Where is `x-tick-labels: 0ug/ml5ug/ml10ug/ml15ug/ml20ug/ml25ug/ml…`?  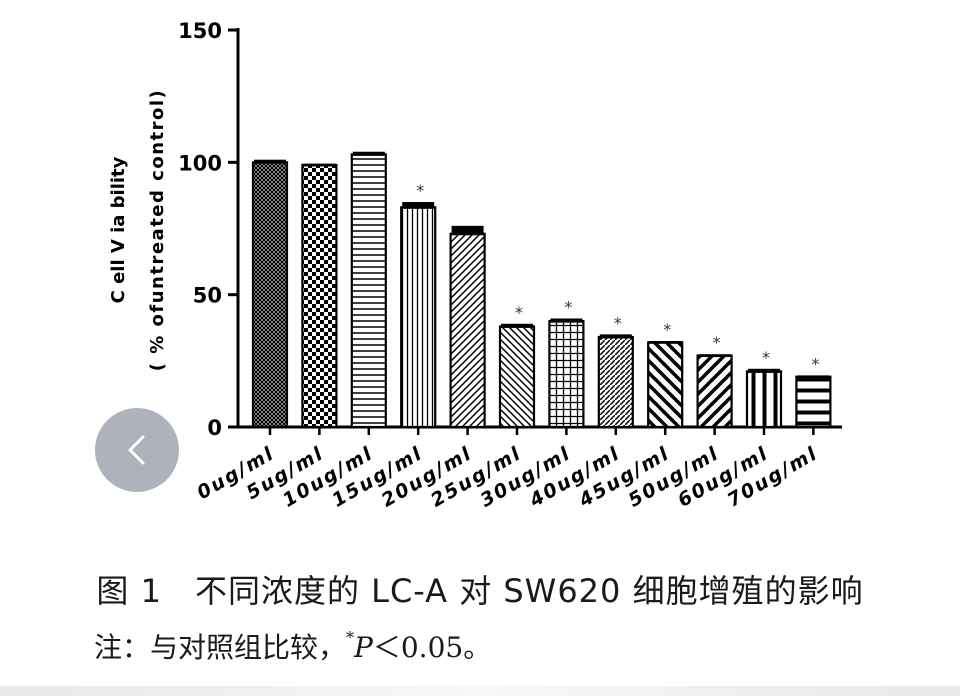 x-tick-labels: 0ug/ml5ug/ml10ug/ml15ug/ml20ug/ml25ug/ml… is located at coordinates (507, 477).